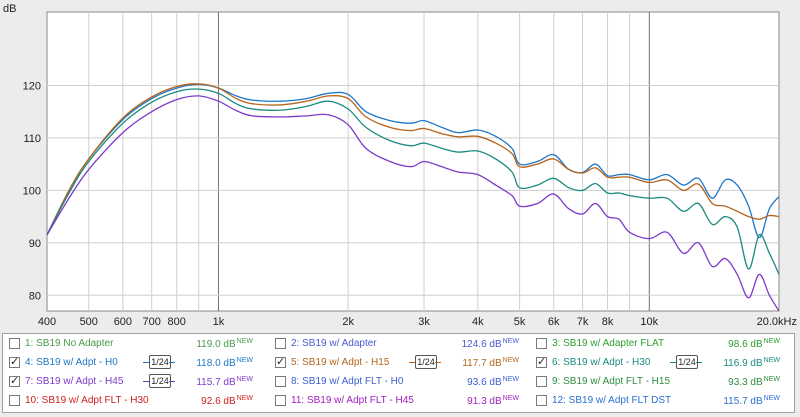  I want to click on x-tick-label: 400, so click(47, 322).